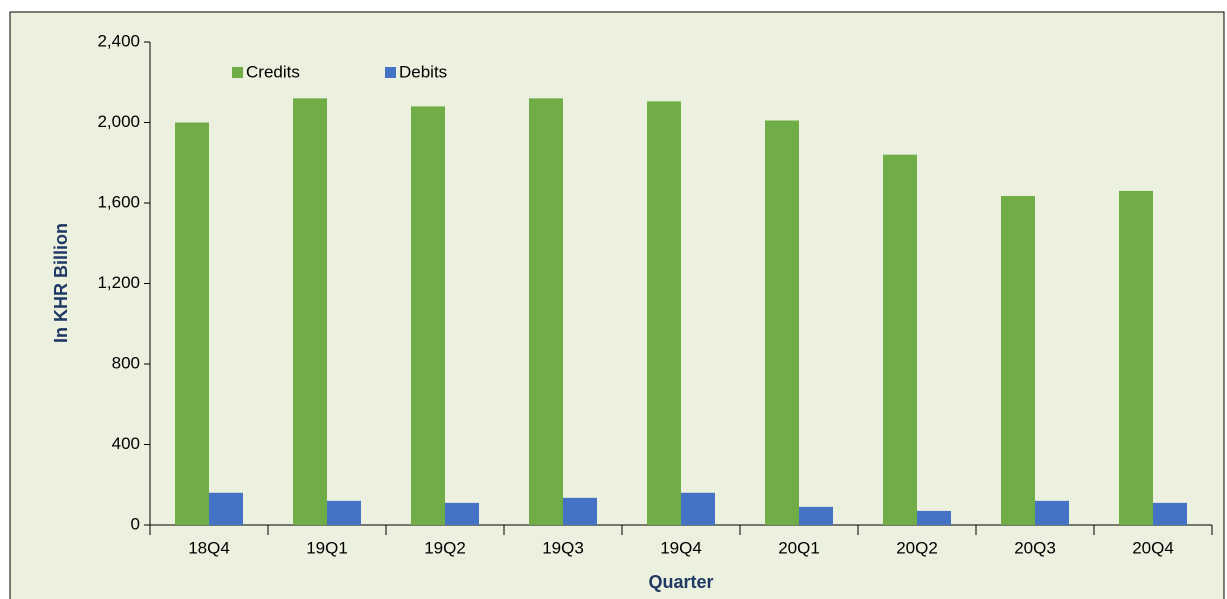 The width and height of the screenshot is (1227, 599). Describe the element at coordinates (680, 582) in the screenshot. I see `x-axis-label: Quarter` at that location.